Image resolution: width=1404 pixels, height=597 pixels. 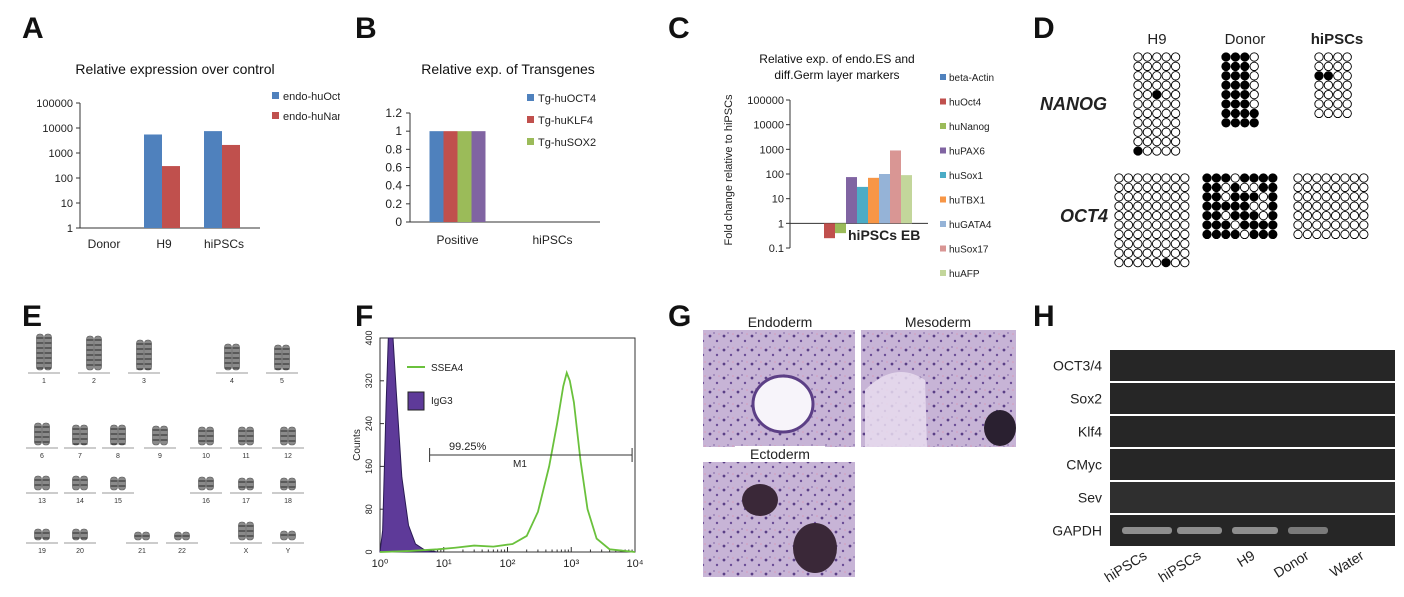 What do you see at coordinates (118, 456) in the screenshot?
I see `chromosome-label: 8` at bounding box center [118, 456].